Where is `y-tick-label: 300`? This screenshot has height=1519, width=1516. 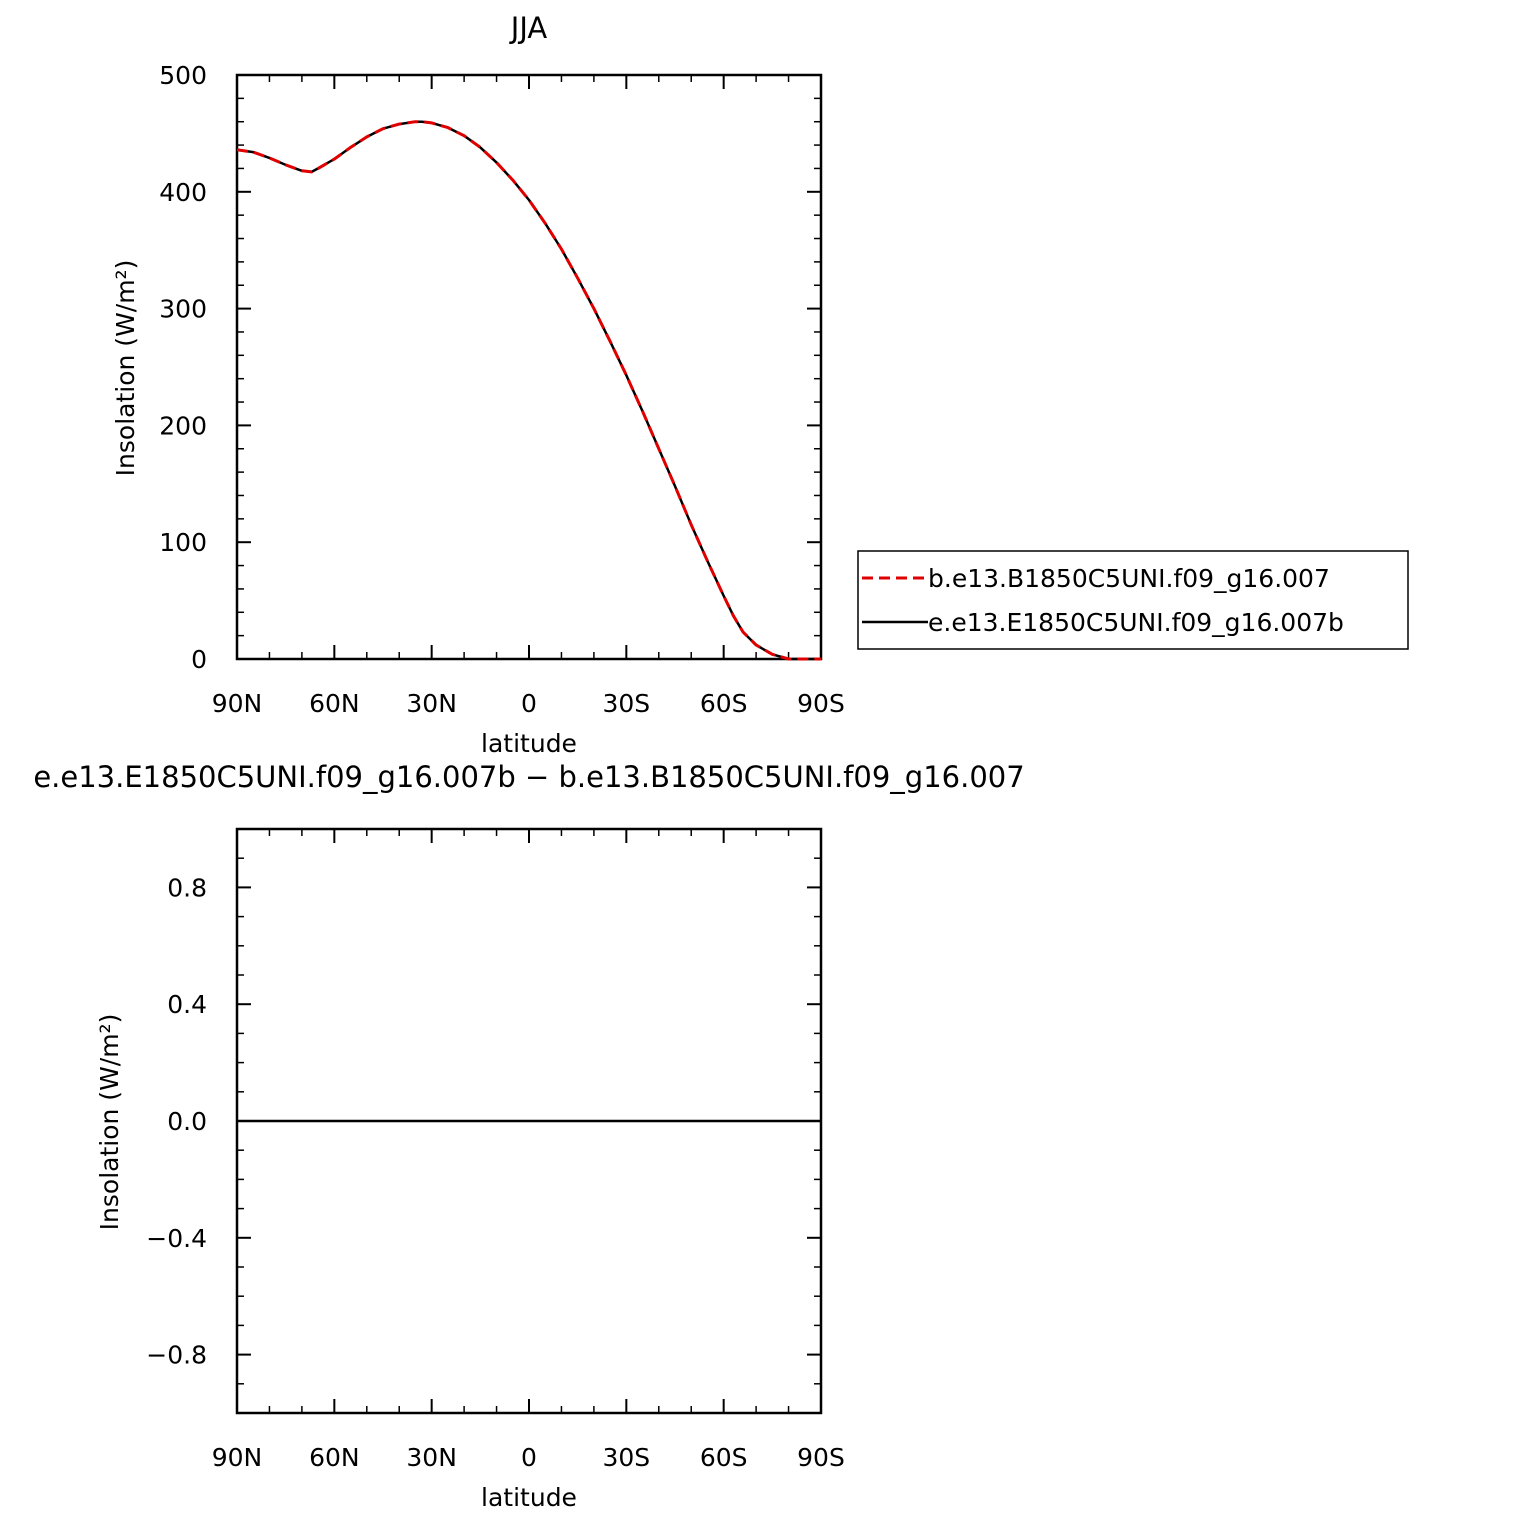 y-tick-label: 300 is located at coordinates (183, 309).